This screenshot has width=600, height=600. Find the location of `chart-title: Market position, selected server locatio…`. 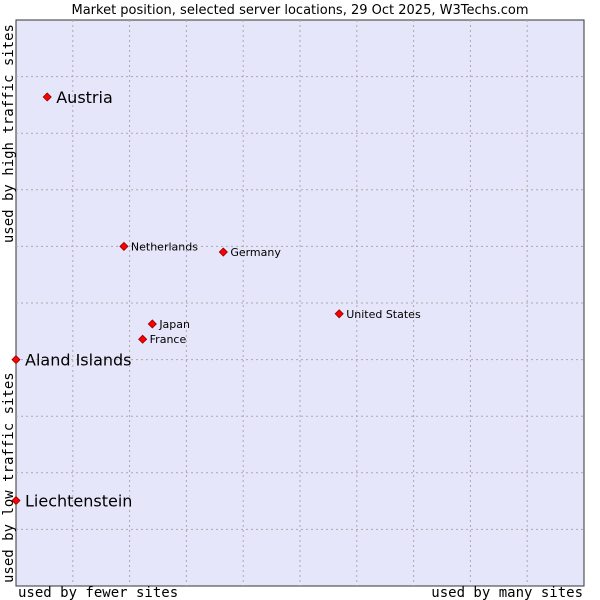

chart-title: Market position, selected server locatio… is located at coordinates (299, 10).